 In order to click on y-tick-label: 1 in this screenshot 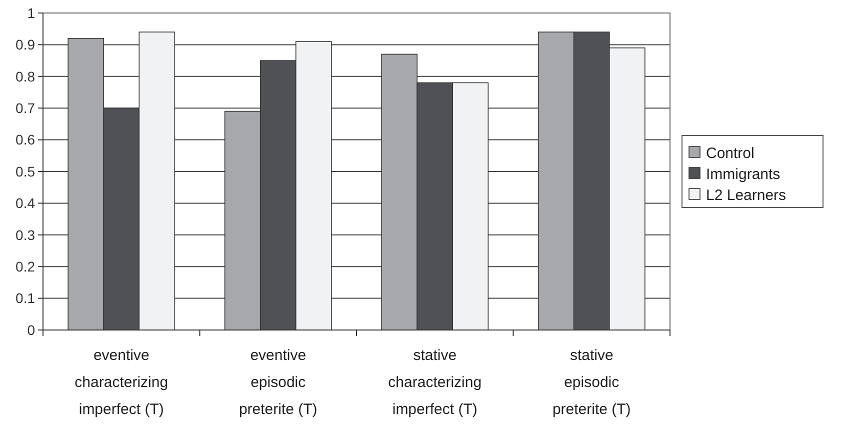, I will do `click(31, 12)`.